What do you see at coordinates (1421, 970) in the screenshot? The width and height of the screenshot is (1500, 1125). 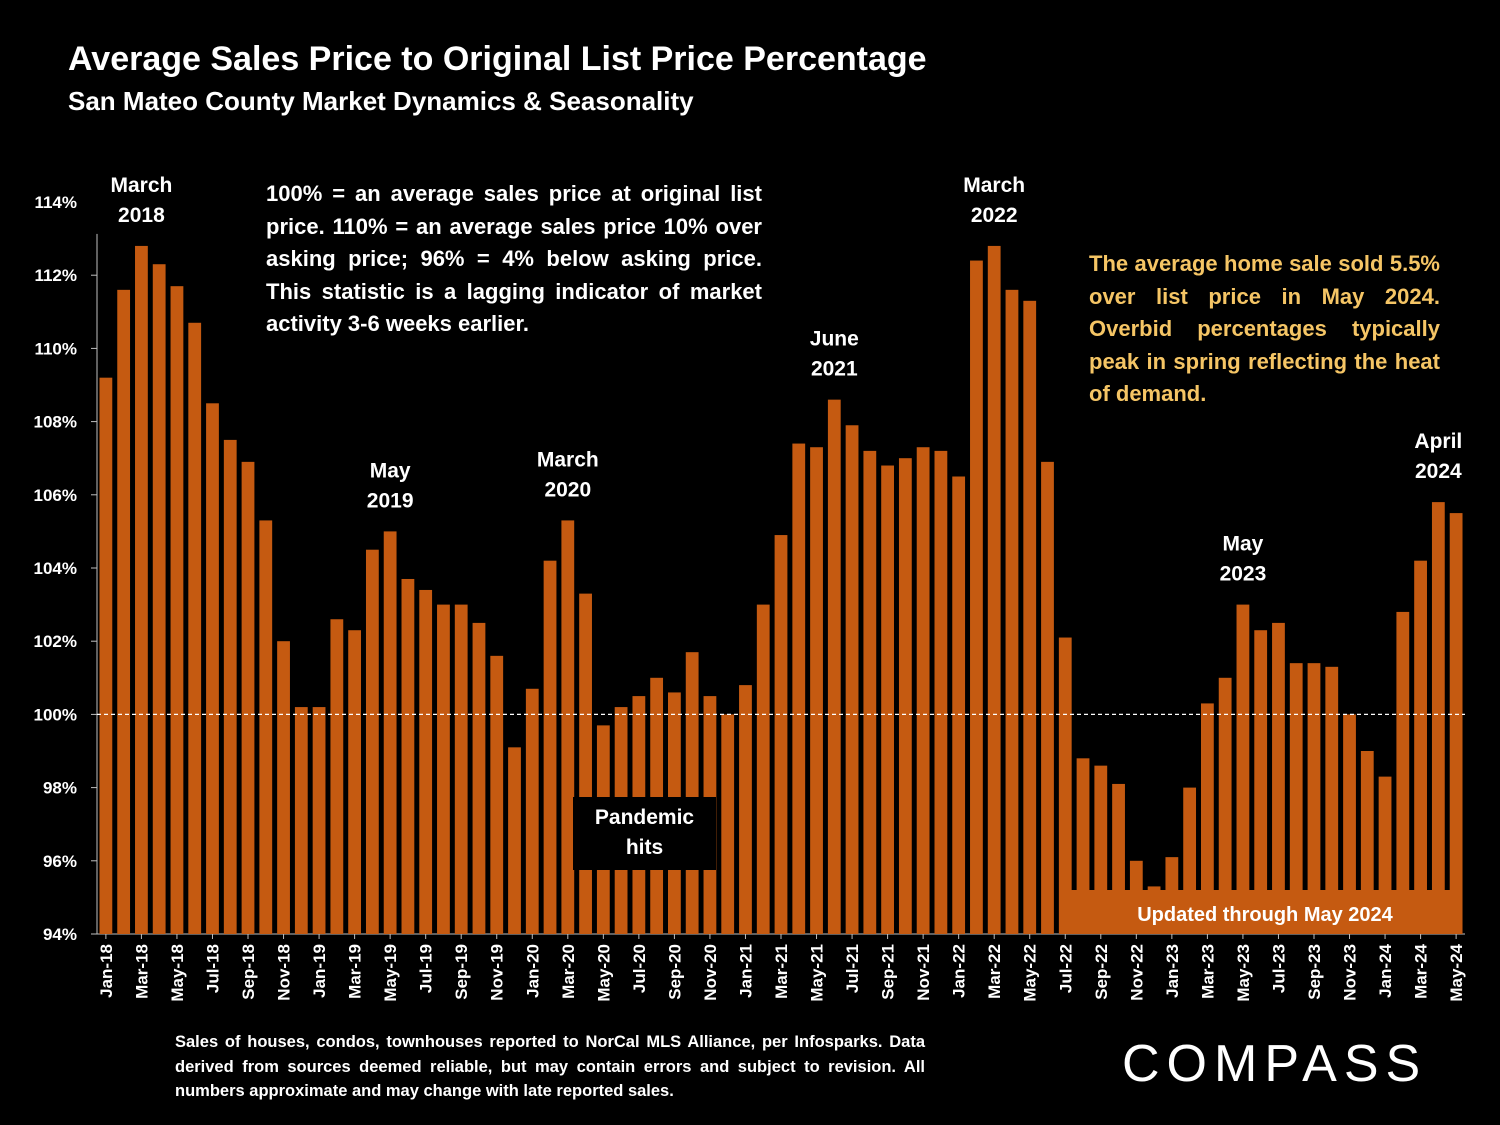 I see `x-tick-label: Mar-24` at bounding box center [1421, 970].